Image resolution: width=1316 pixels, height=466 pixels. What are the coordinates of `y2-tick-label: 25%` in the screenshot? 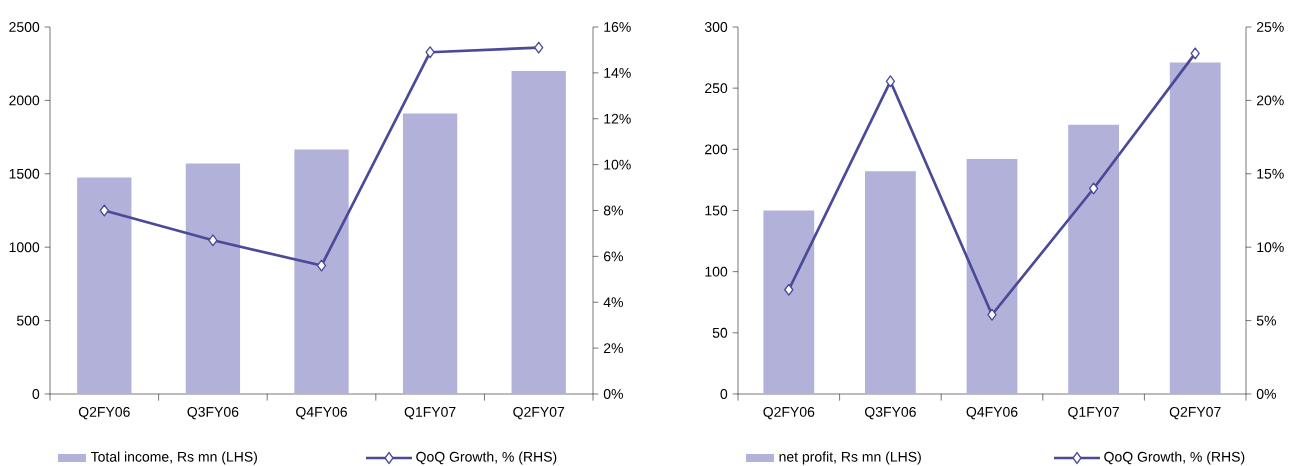 It's located at (1270, 27).